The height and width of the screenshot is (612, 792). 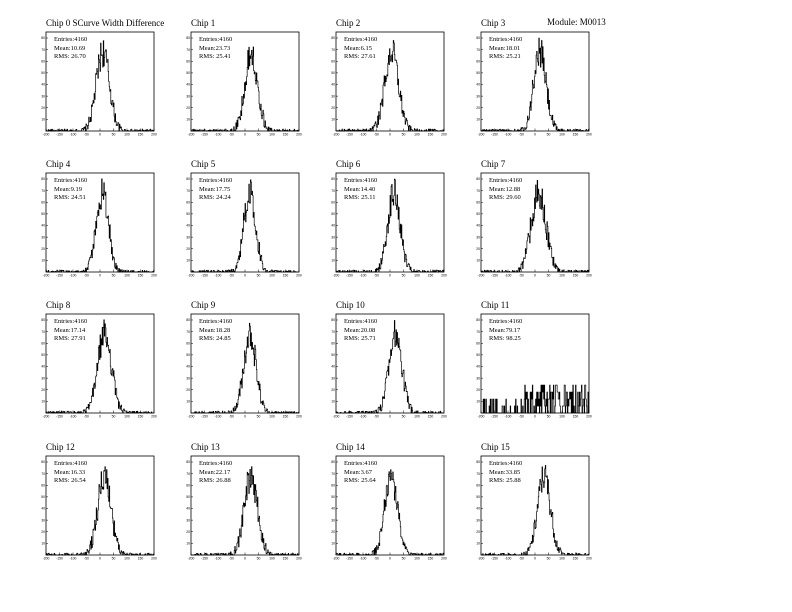 I want to click on stats-mean: Mean:3.67, so click(x=358, y=472).